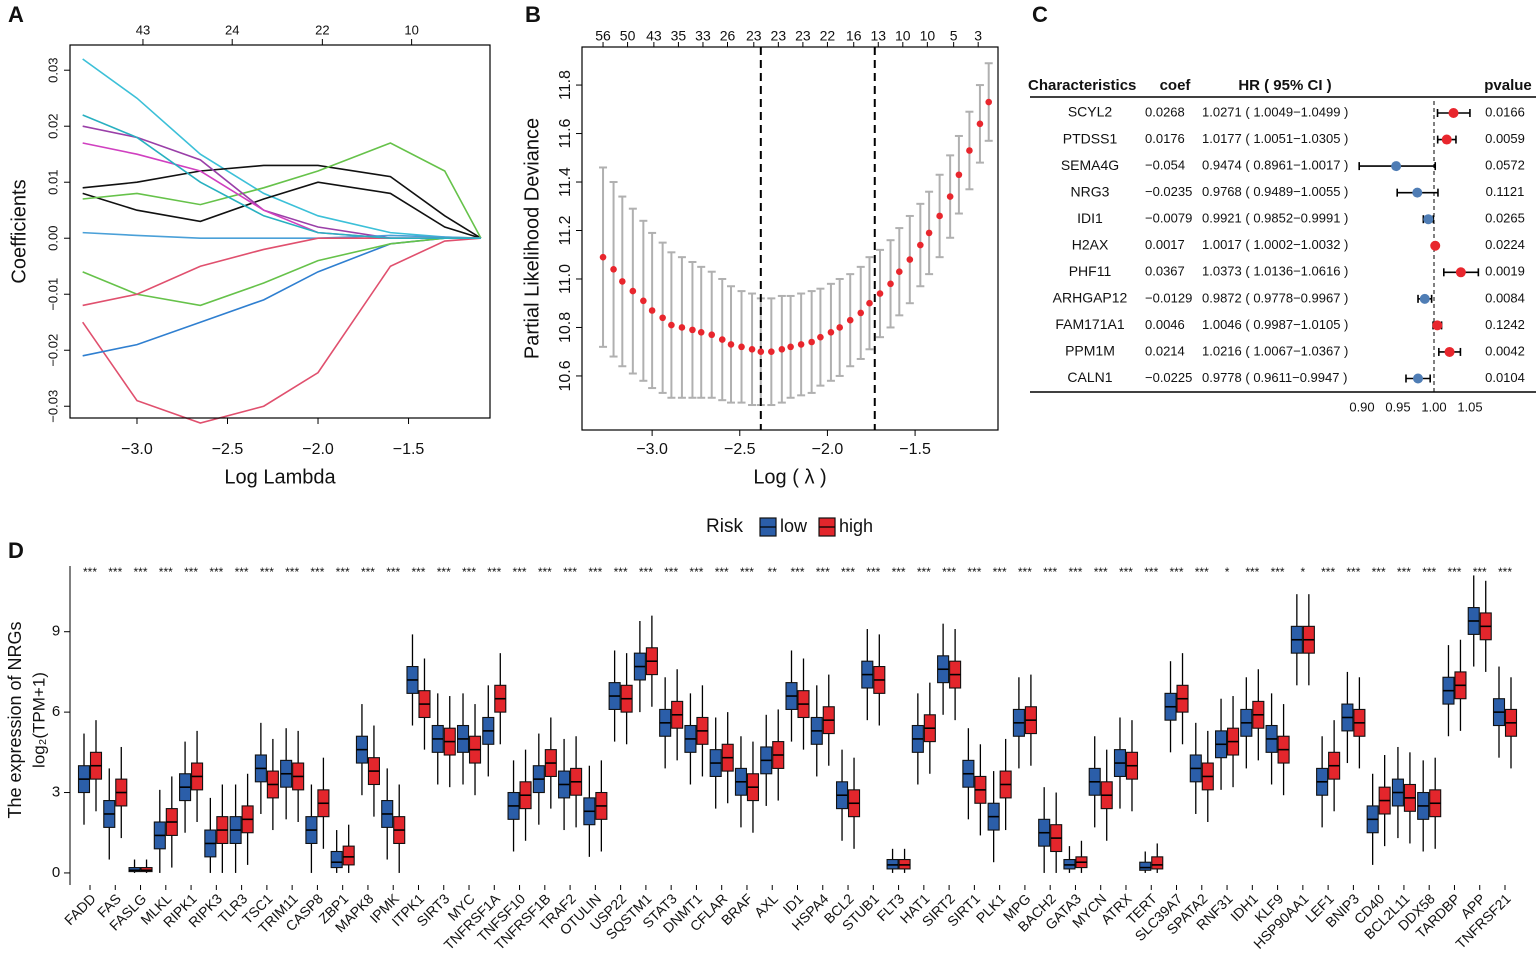  Describe the element at coordinates (52, 350) in the screenshot. I see `y-tick-label: −0.02` at that location.